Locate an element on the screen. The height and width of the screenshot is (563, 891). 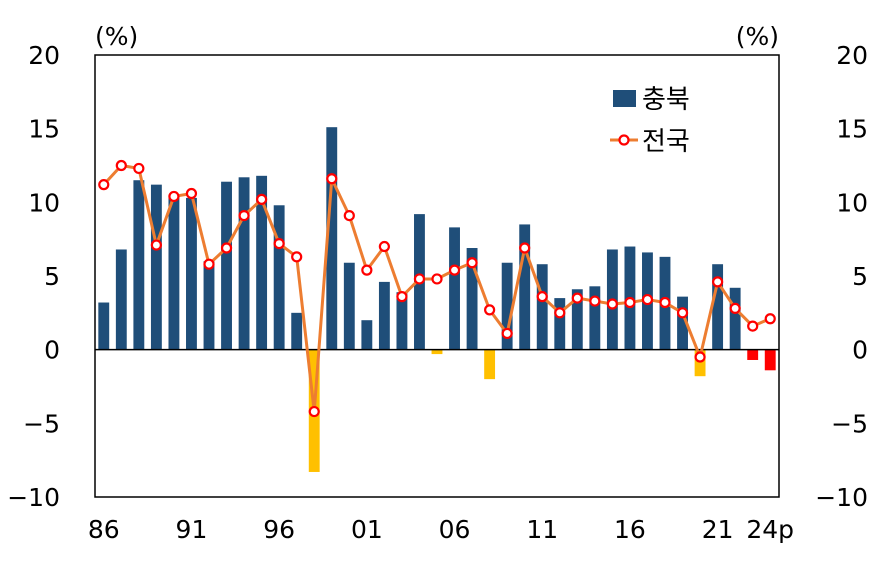
y-tick-right: 5 is located at coordinates (860, 276).